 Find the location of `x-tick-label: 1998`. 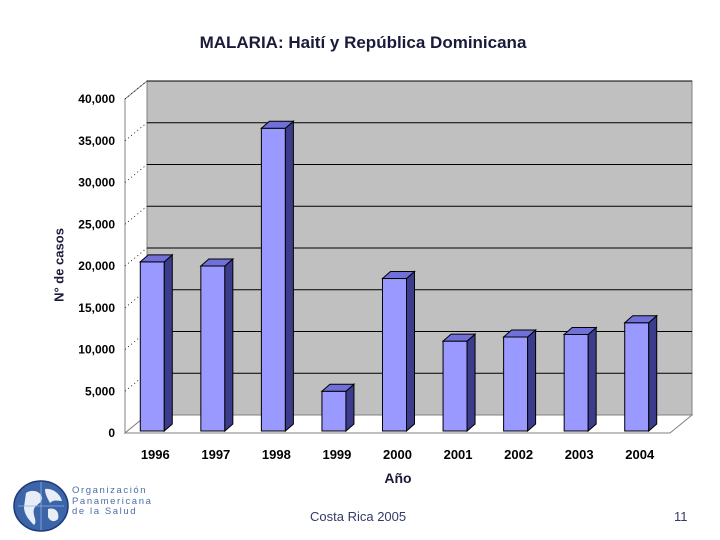

x-tick-label: 1998 is located at coordinates (276, 454).